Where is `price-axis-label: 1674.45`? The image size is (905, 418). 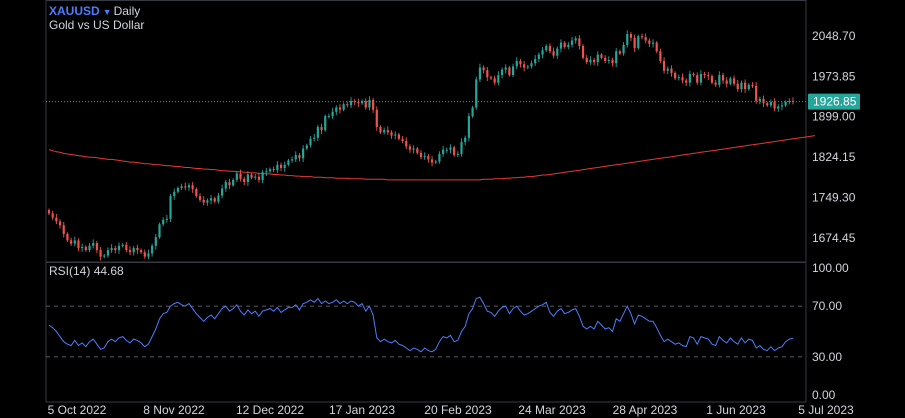 price-axis-label: 1674.45 is located at coordinates (834, 238).